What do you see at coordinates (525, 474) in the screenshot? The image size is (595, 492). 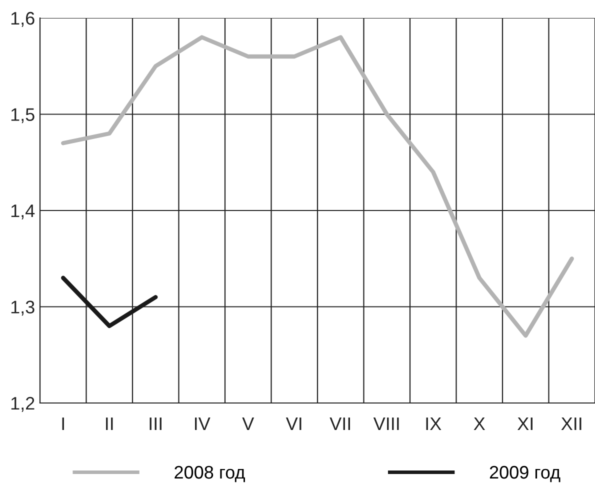 I see `legend-label: 2009 год` at bounding box center [525, 474].